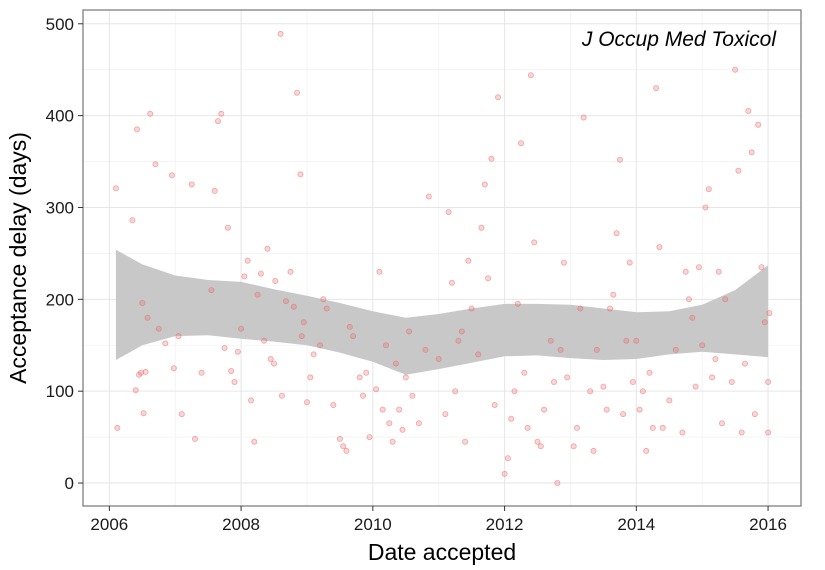 This screenshot has width=825, height=570. What do you see at coordinates (373, 524) in the screenshot?
I see `x-tick-label: 2010` at bounding box center [373, 524].